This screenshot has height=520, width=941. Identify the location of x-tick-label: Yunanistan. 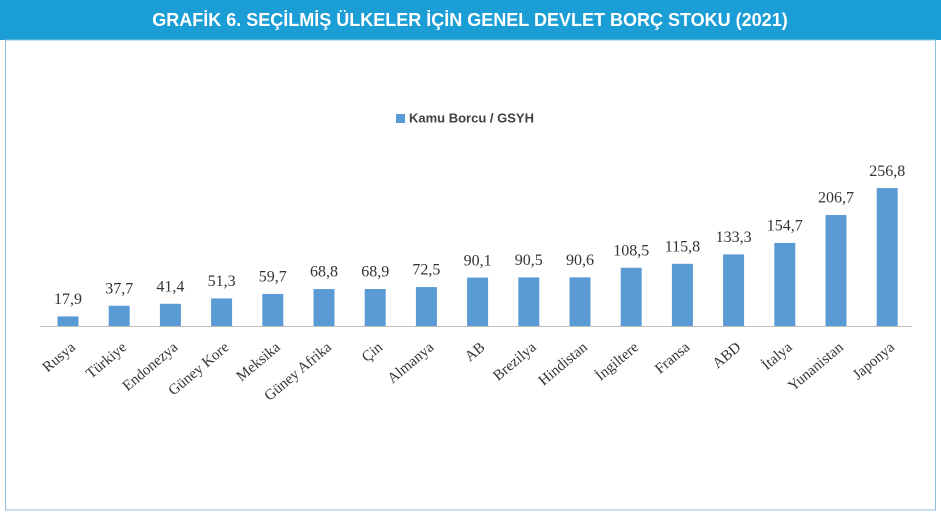
(816, 366).